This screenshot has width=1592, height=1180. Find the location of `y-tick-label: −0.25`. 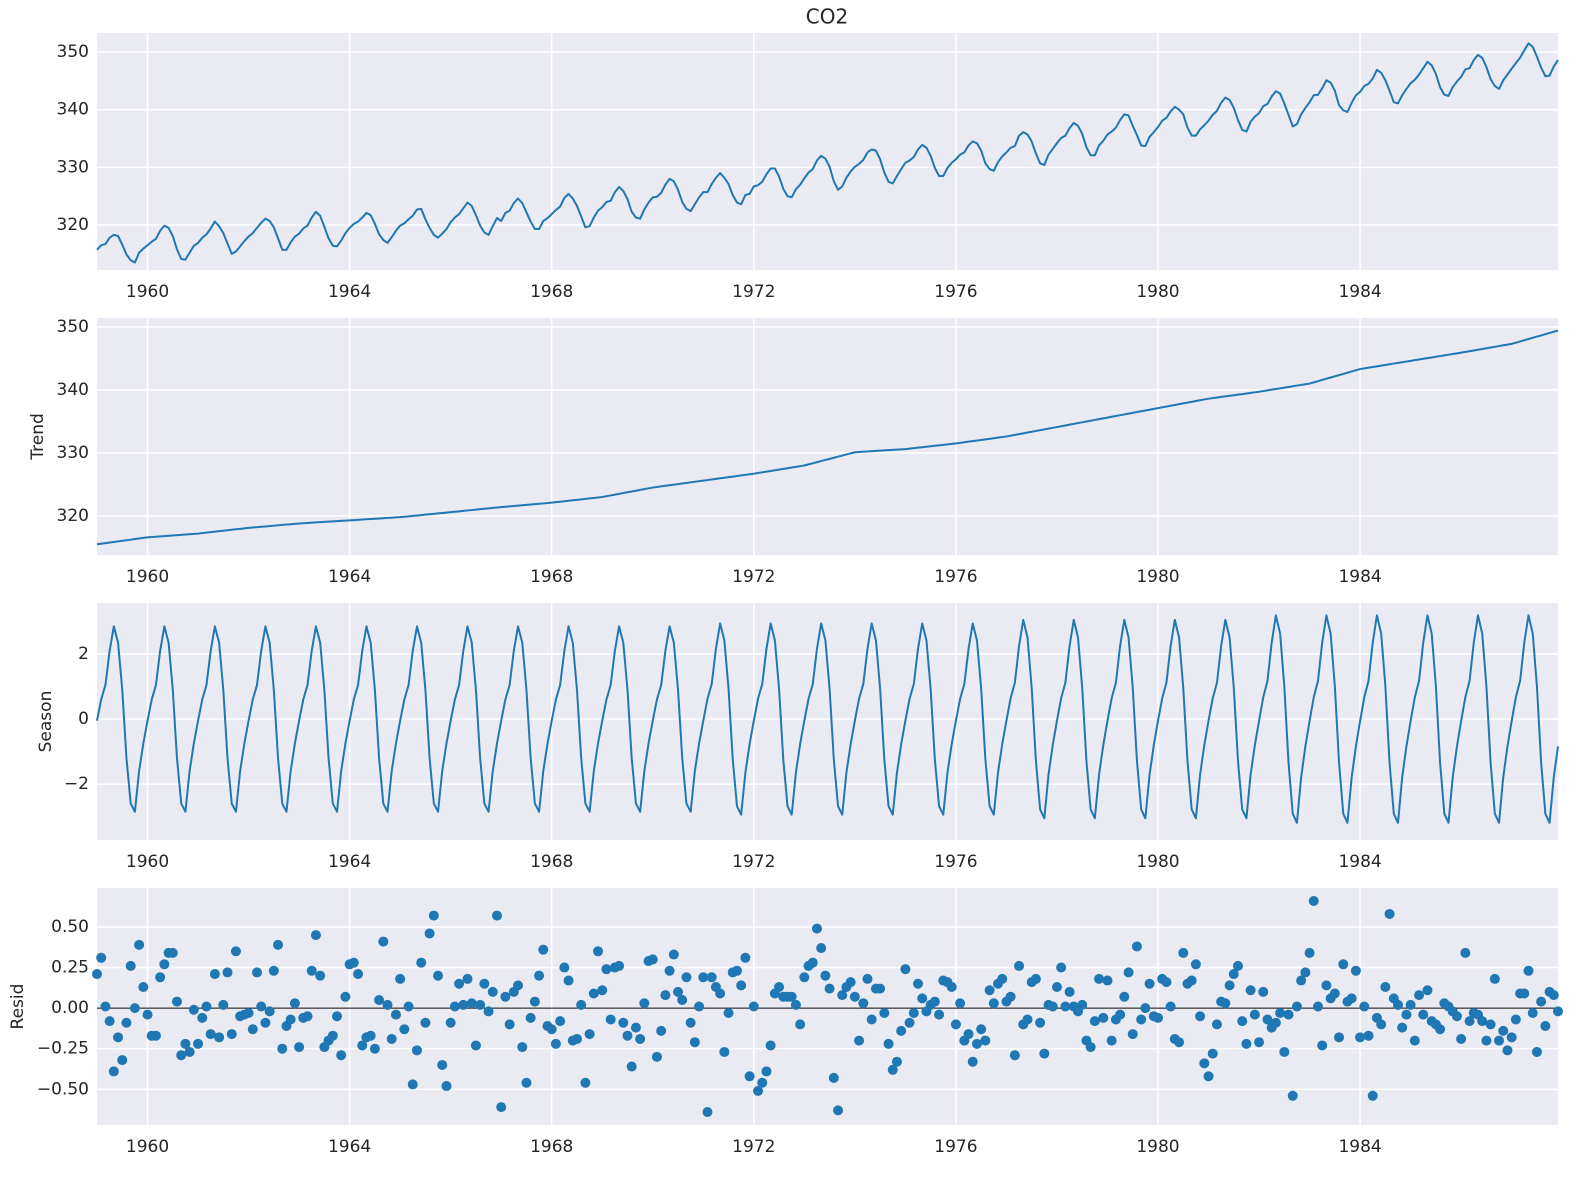

y-tick-label: −0.25 is located at coordinates (63, 1049).